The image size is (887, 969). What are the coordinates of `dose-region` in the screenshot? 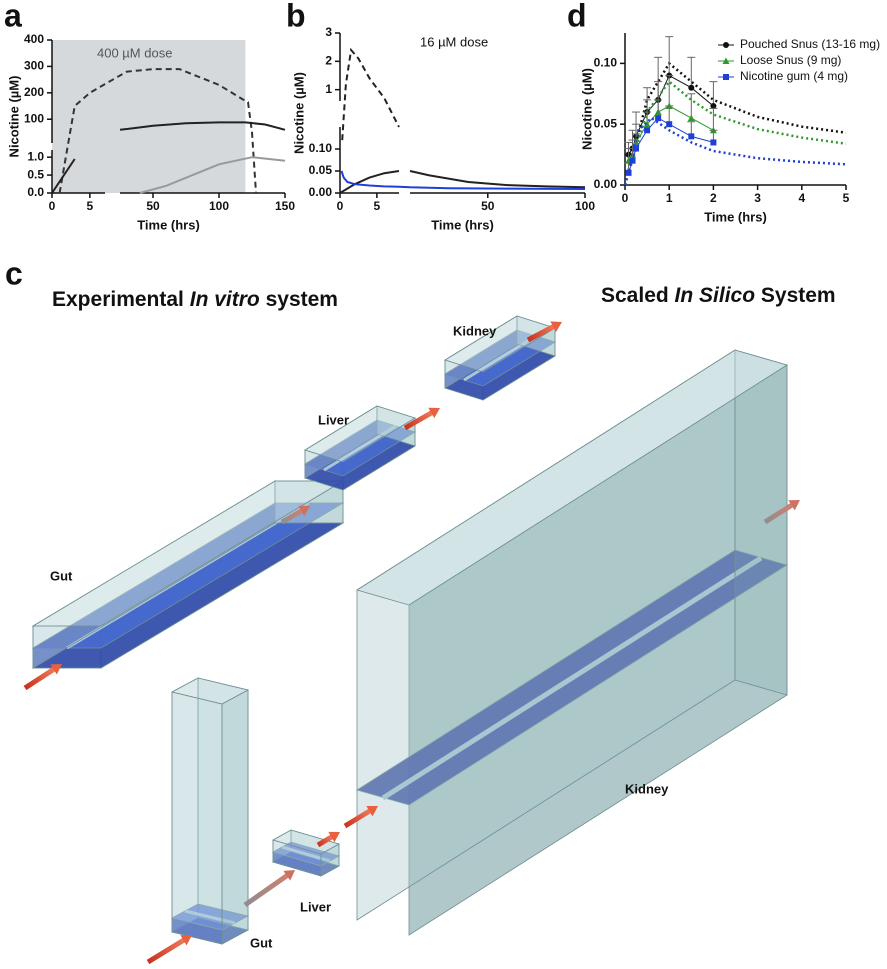 It's located at (149, 116).